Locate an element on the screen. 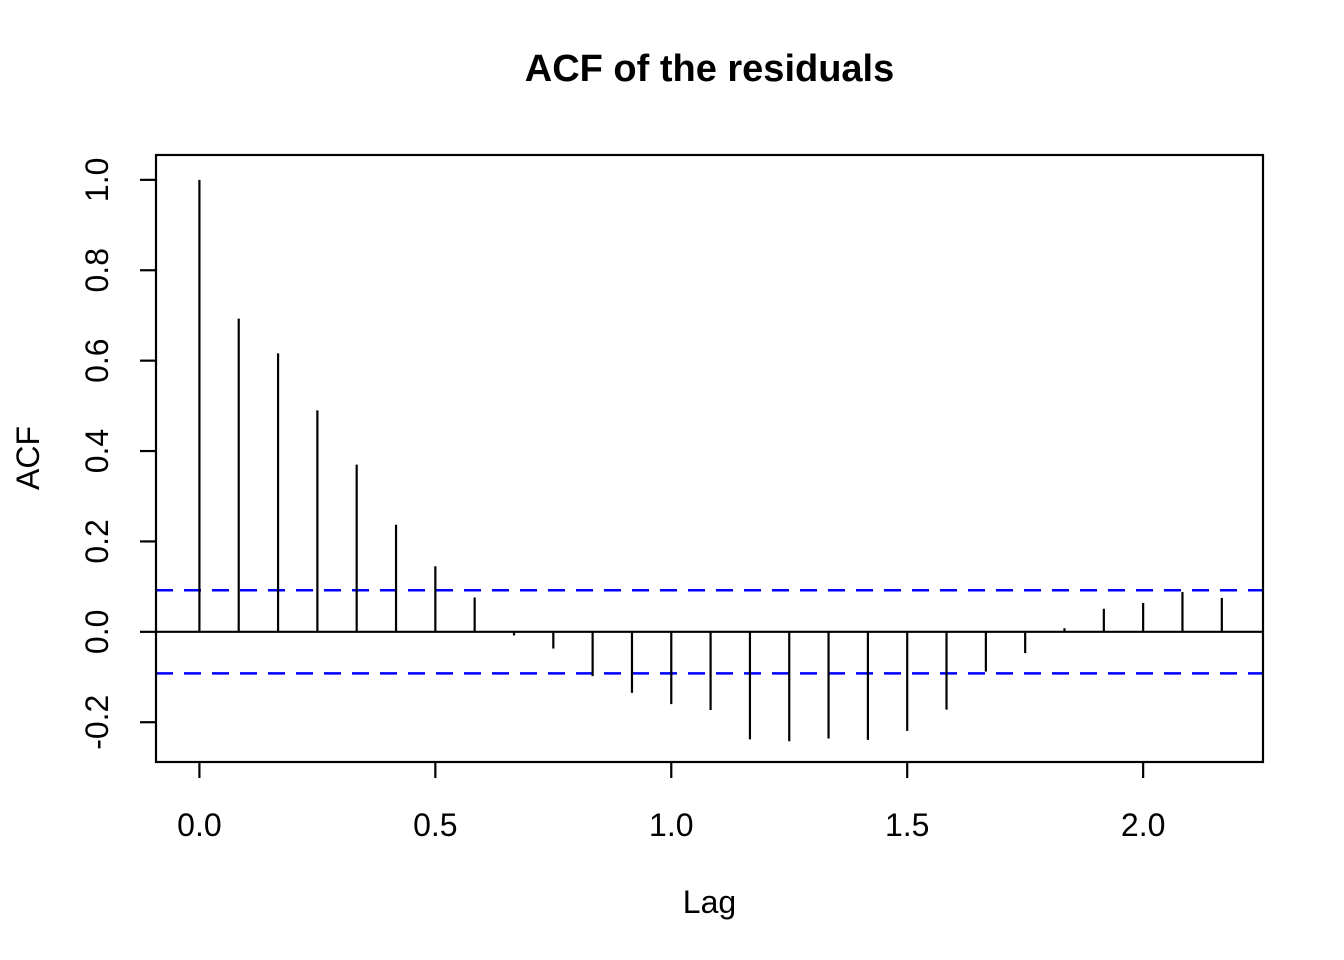  x-tick-label: 1.5 is located at coordinates (907, 825).